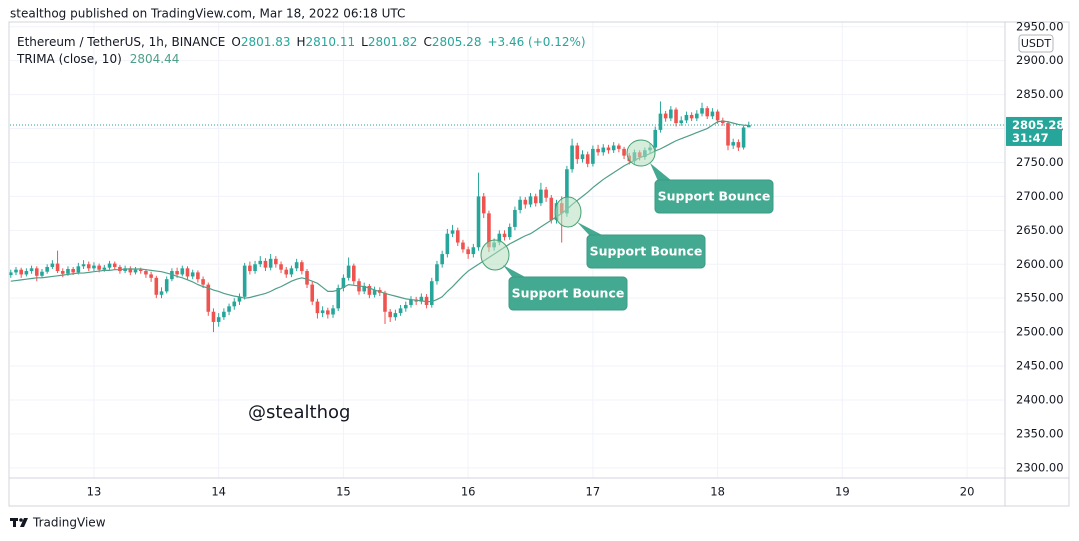 The height and width of the screenshot is (541, 1079). Describe the element at coordinates (19, 522) in the screenshot. I see `brand-logo` at that location.